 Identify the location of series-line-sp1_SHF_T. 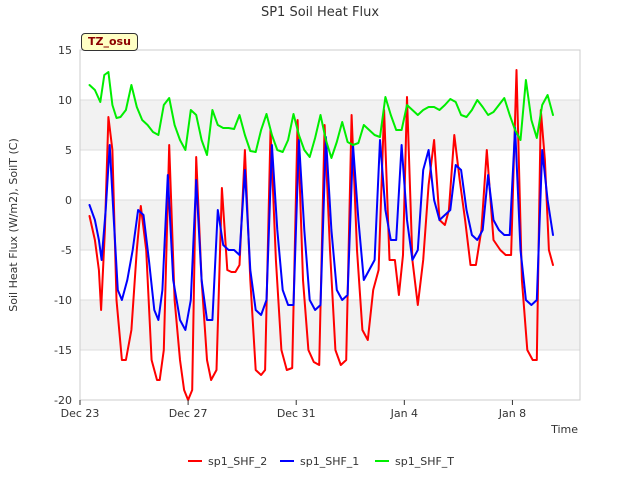
(321, 115).